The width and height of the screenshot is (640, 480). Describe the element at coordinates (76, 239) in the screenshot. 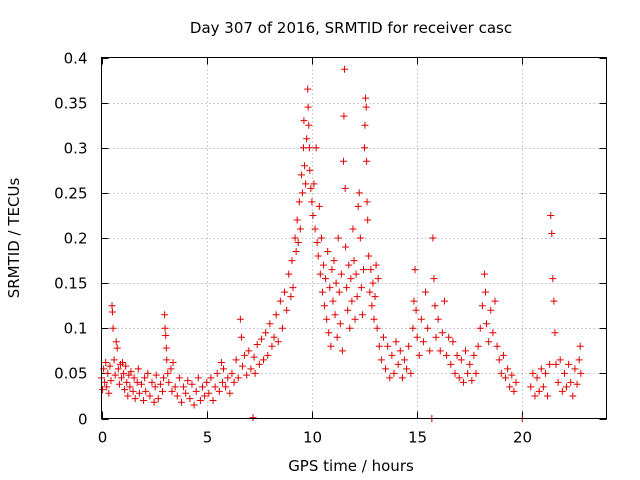

I see `y-tick-label: 0.2` at that location.